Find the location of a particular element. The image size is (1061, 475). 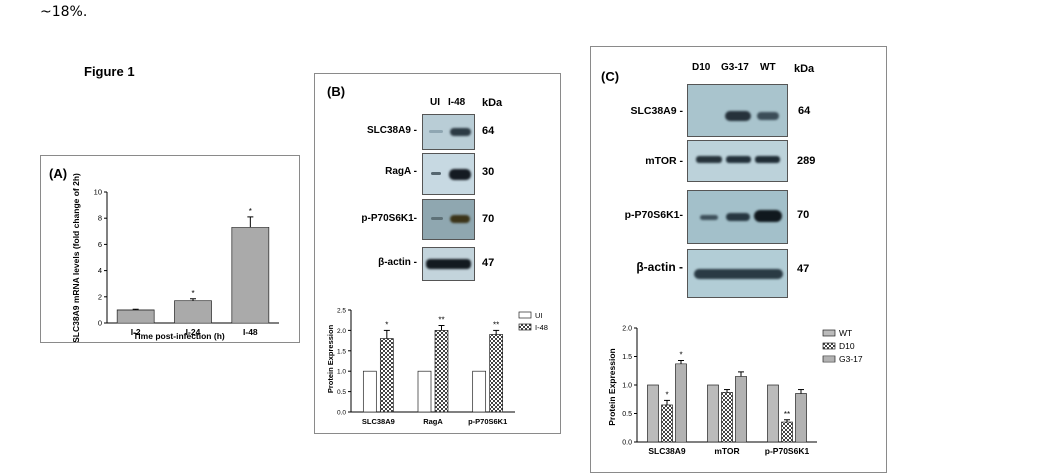

blot-label-beta-actin: β-actin - is located at coordinates (397, 262).